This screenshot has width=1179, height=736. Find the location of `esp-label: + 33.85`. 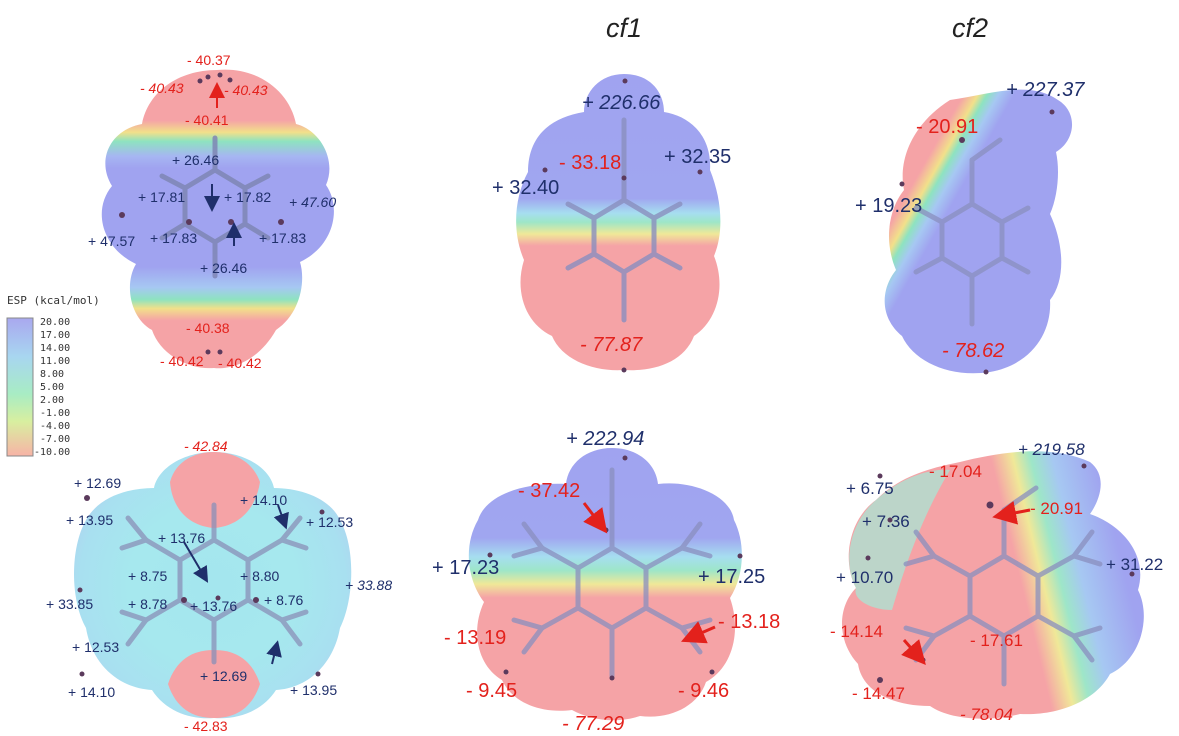

esp-label: + 33.85 is located at coordinates (69, 604).